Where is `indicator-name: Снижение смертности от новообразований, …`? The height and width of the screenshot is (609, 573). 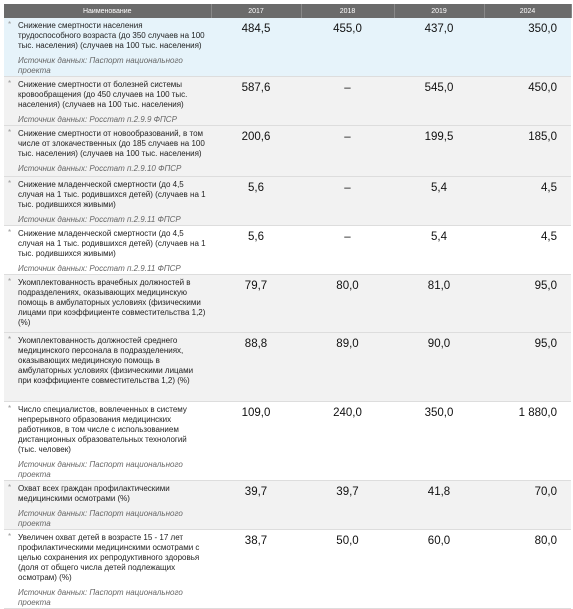
indicator-name: Снижение смертности от новообразований, … is located at coordinates (111, 143).